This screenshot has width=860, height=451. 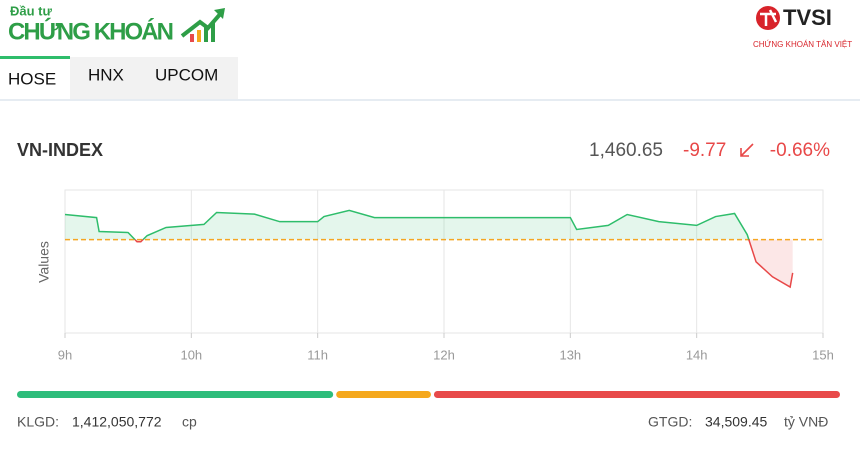 What do you see at coordinates (38, 422) in the screenshot?
I see `volume-label: KLGD:` at bounding box center [38, 422].